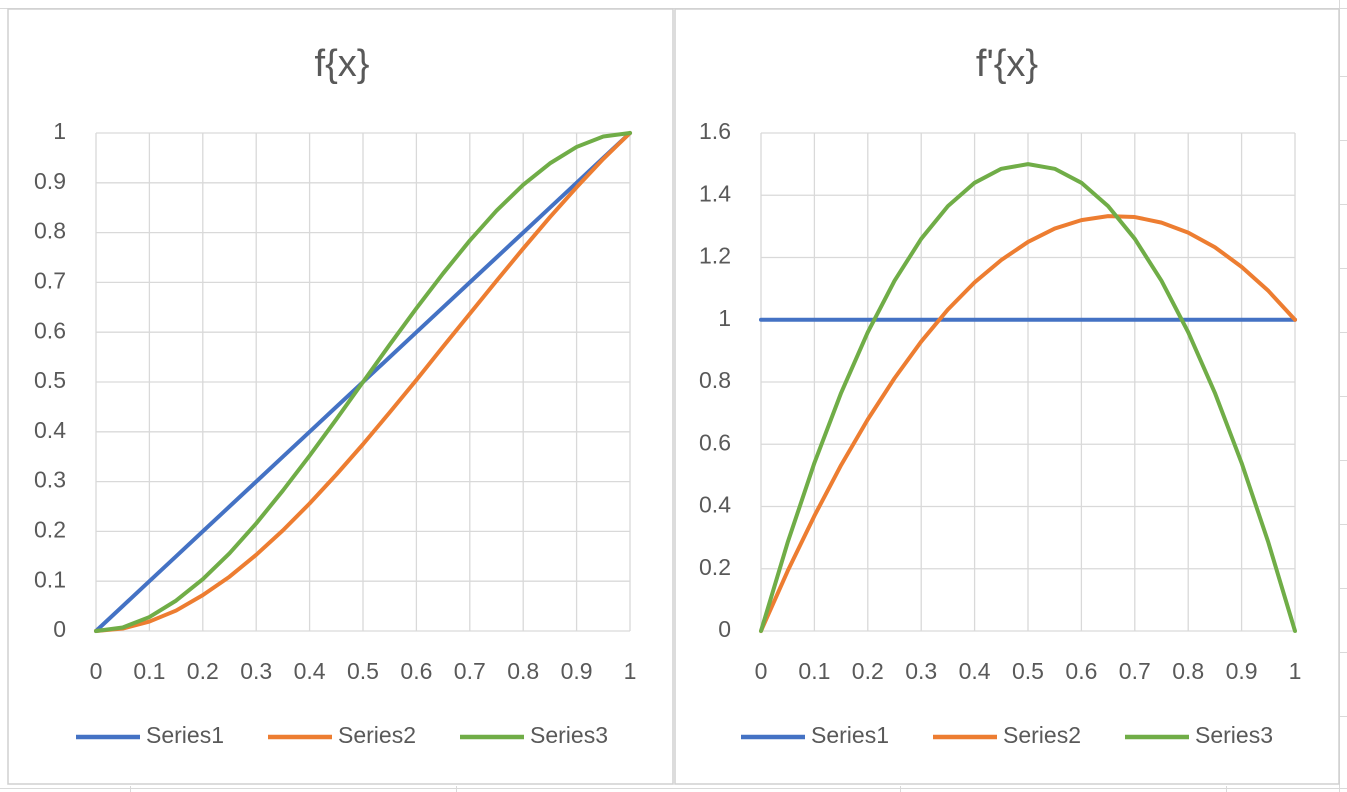 The image size is (1347, 792). I want to click on y-tick-label: 1.4, so click(715, 193).